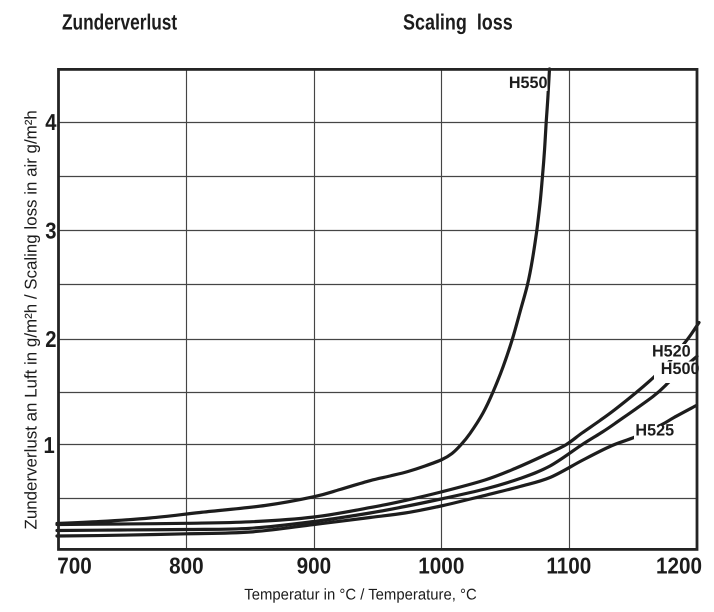 Image resolution: width=714 pixels, height=612 pixels. I want to click on svg-text: H500, so click(680, 369).